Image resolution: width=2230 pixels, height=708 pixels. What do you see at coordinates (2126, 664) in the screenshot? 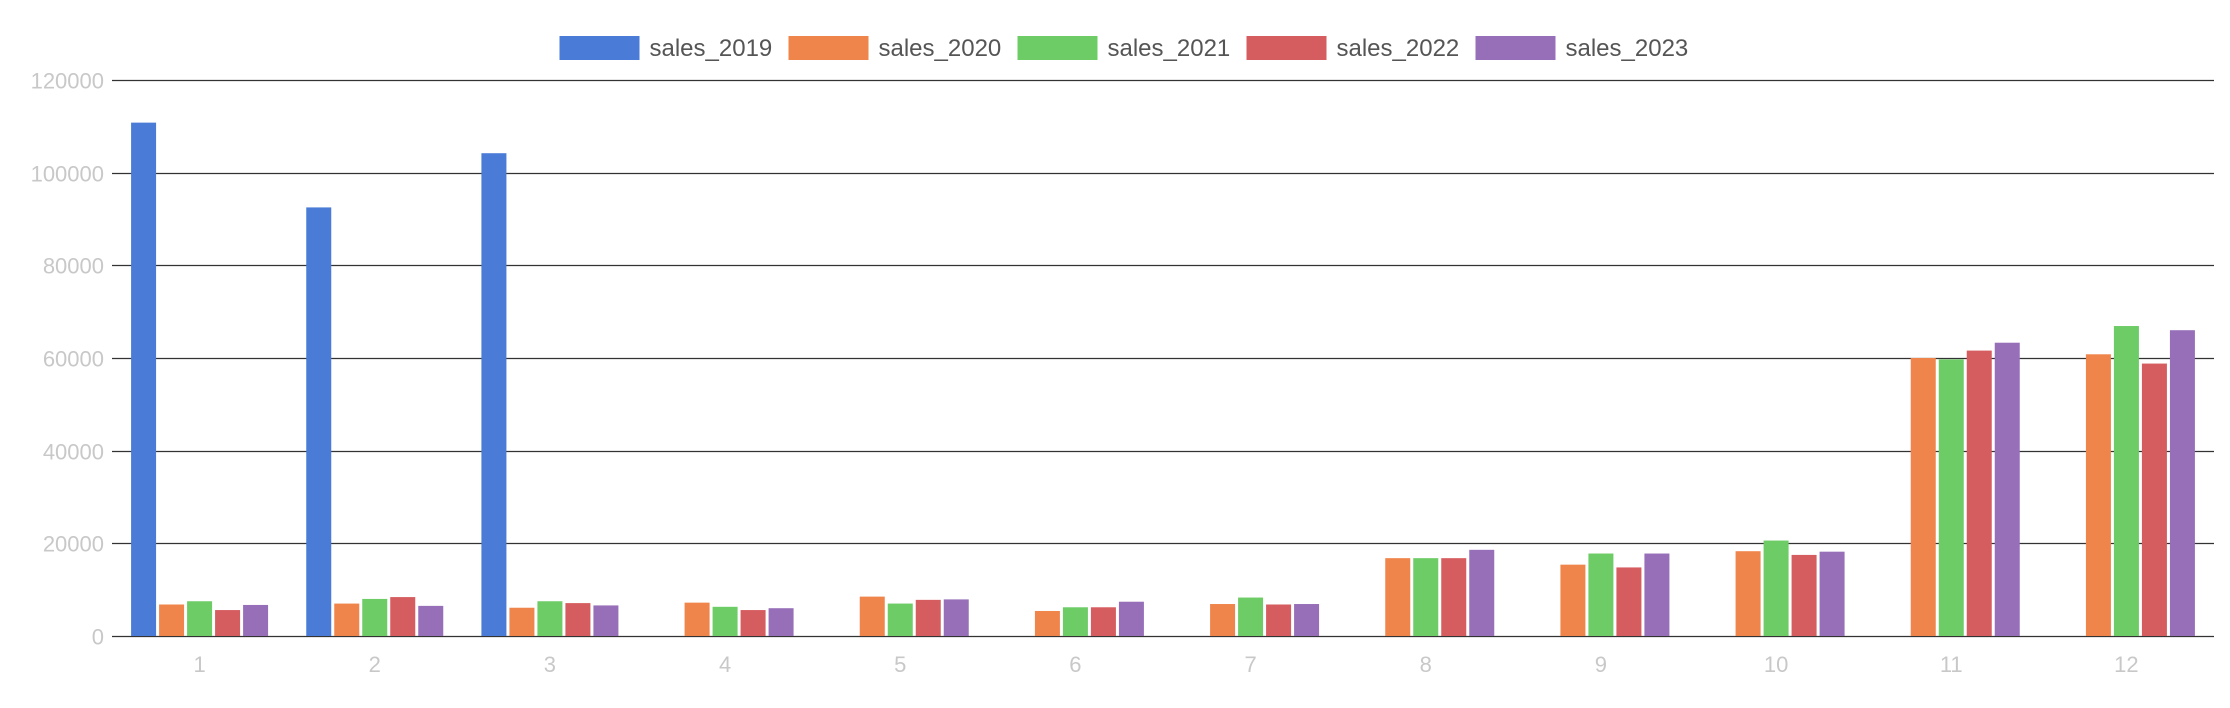
I see `x-tick-label: 12` at bounding box center [2126, 664].